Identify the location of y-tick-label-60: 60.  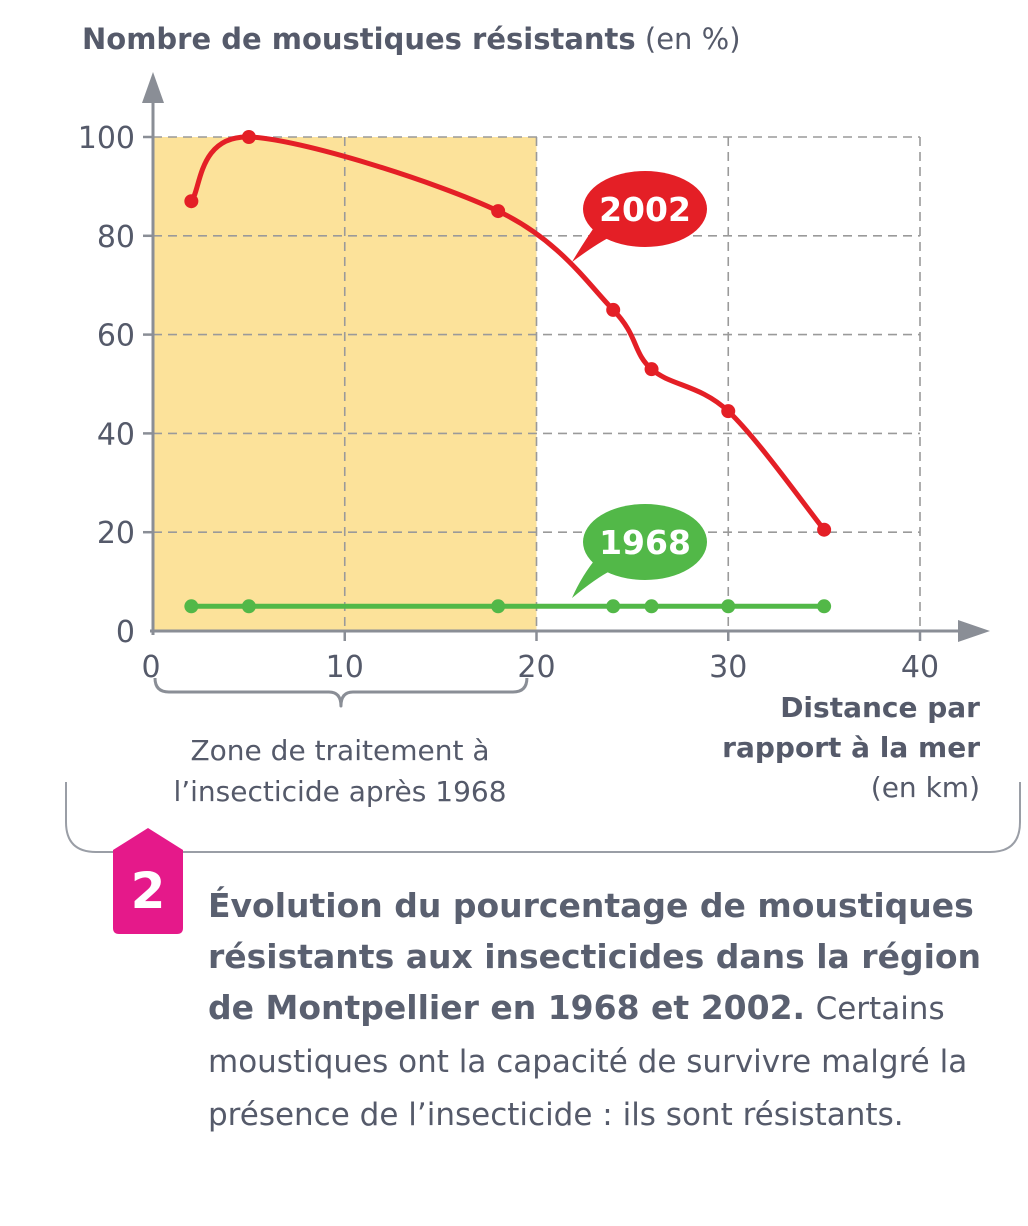
(116, 336).